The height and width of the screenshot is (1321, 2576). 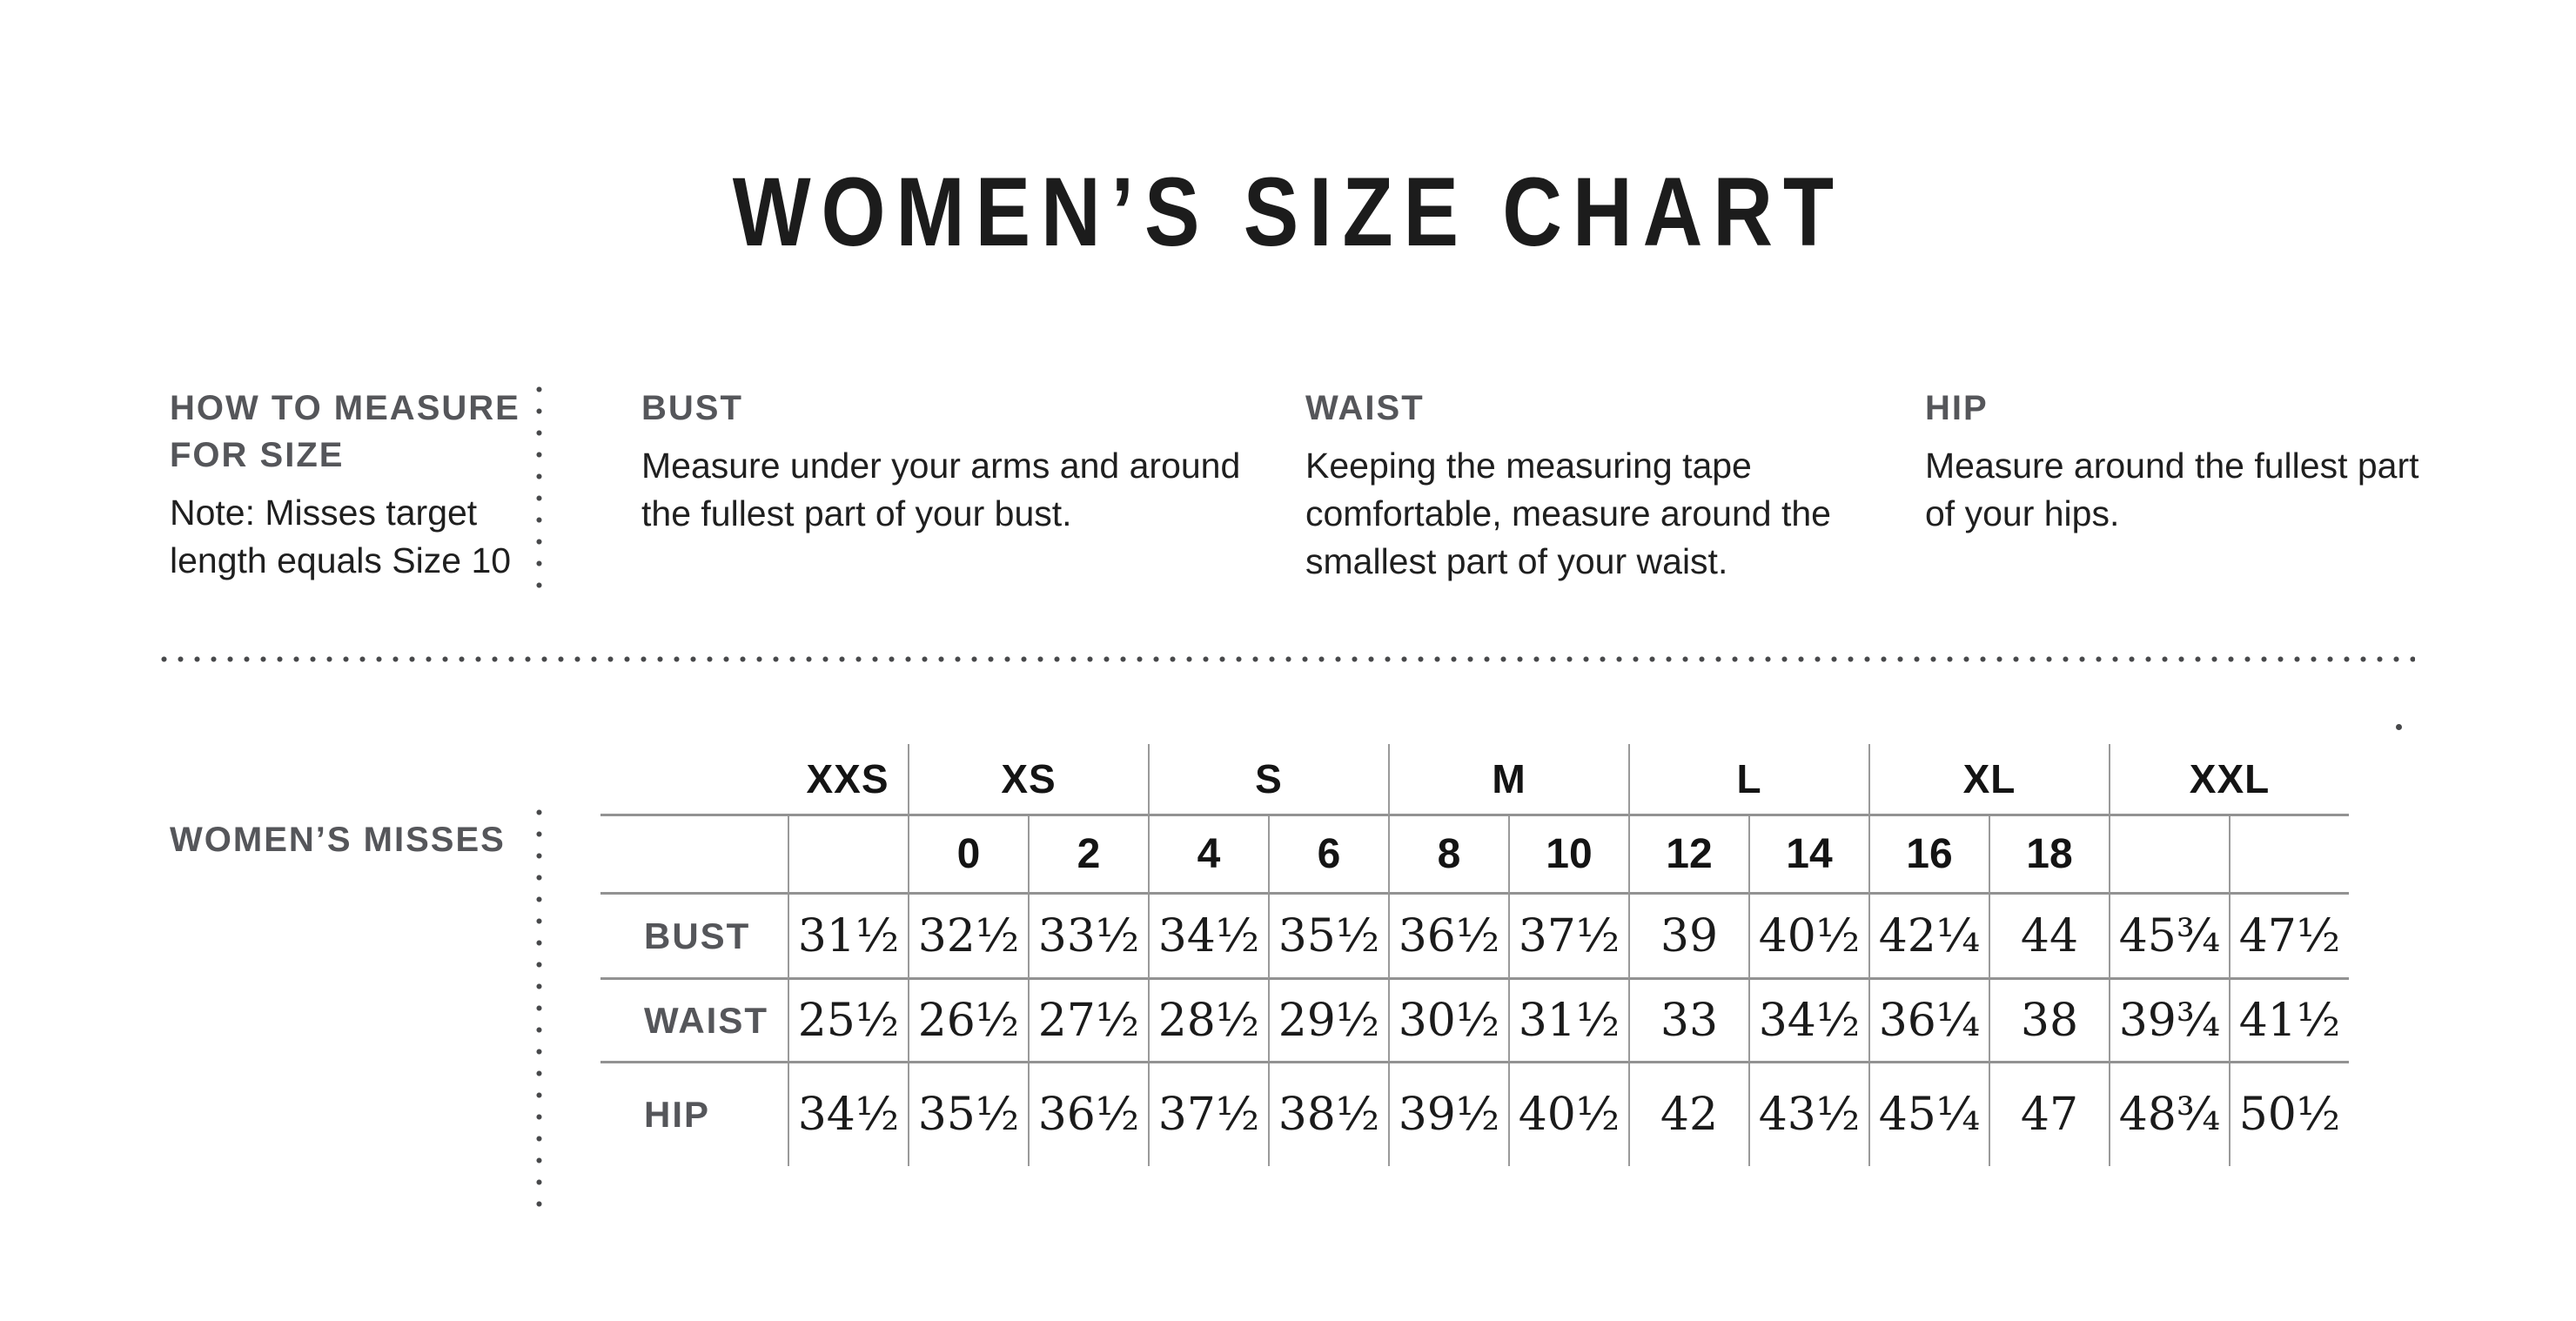 I want to click on row-label-bust: BUST, so click(x=694, y=937).